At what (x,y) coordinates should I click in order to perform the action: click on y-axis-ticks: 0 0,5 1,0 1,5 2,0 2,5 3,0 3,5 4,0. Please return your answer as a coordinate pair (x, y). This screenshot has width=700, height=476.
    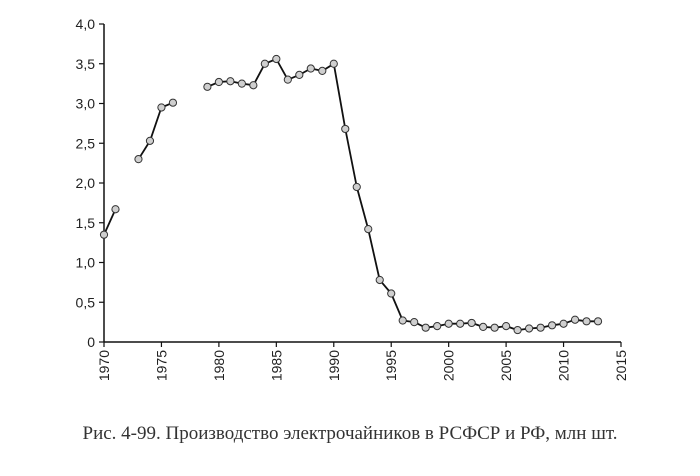
    Looking at the image, I should click on (90, 183).